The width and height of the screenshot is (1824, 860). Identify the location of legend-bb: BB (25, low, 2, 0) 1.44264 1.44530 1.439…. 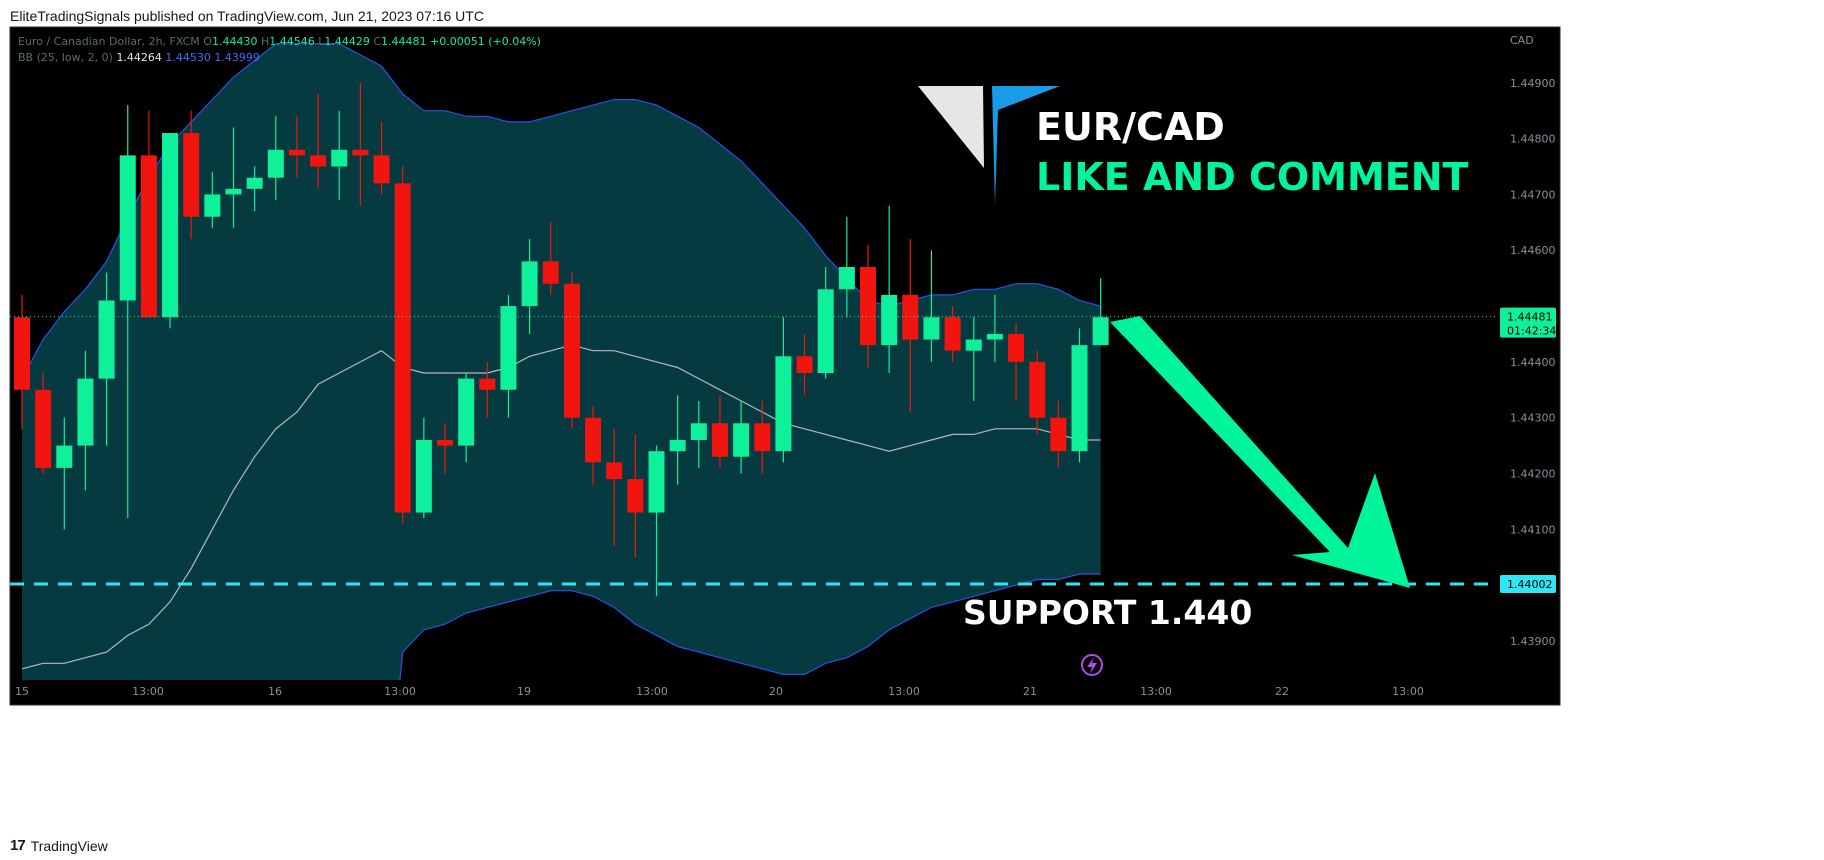
(139, 57).